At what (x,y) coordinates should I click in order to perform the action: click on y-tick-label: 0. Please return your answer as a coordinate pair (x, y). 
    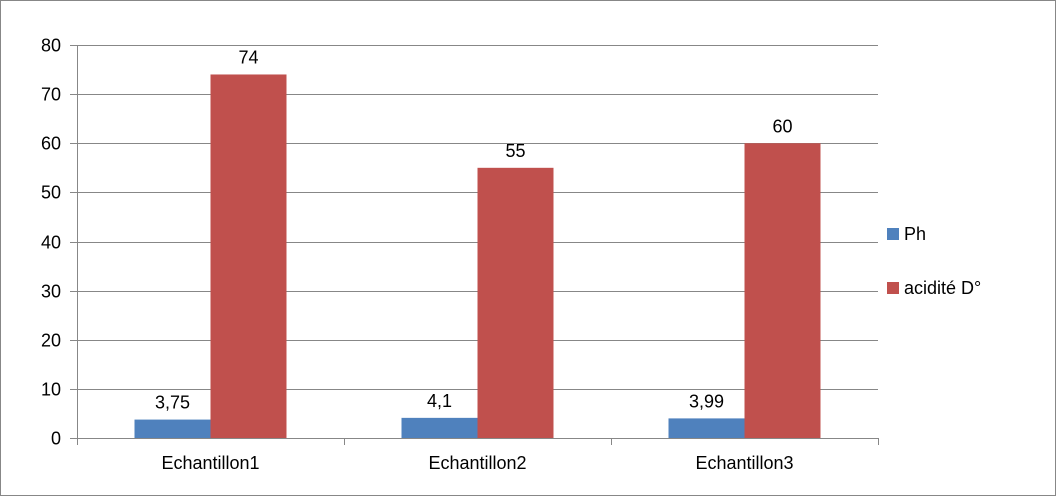
    Looking at the image, I should click on (56, 439).